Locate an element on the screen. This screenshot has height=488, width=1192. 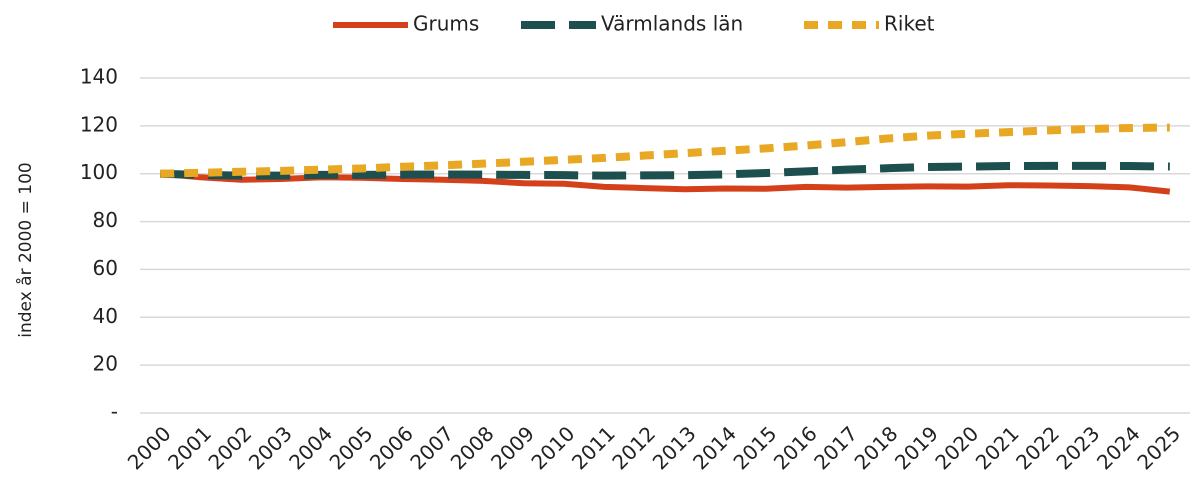
x-tick-label: 2006 is located at coordinates (391, 447).